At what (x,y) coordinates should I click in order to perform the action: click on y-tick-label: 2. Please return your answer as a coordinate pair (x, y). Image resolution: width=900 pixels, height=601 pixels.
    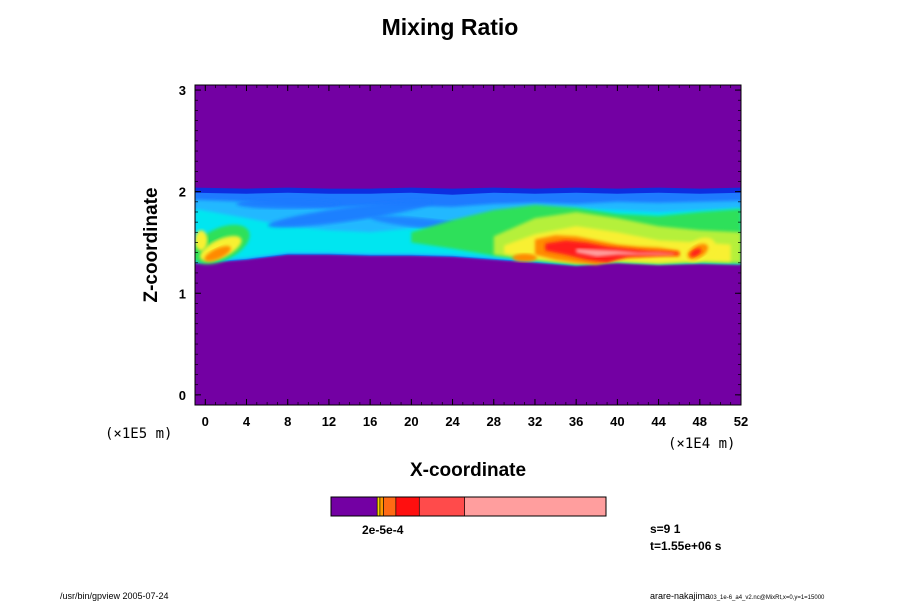
    Looking at the image, I should click on (182, 192).